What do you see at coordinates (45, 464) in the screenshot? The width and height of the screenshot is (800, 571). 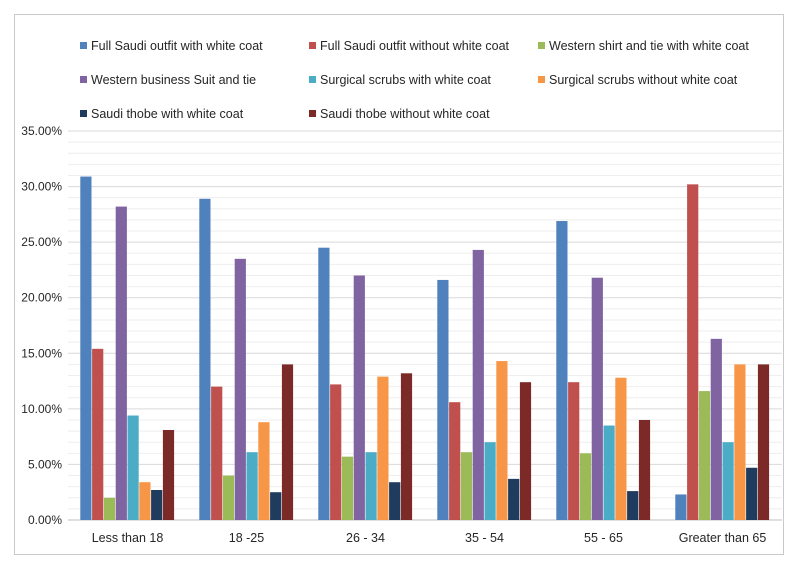 I see `y-tick-label: 5.00%` at bounding box center [45, 464].